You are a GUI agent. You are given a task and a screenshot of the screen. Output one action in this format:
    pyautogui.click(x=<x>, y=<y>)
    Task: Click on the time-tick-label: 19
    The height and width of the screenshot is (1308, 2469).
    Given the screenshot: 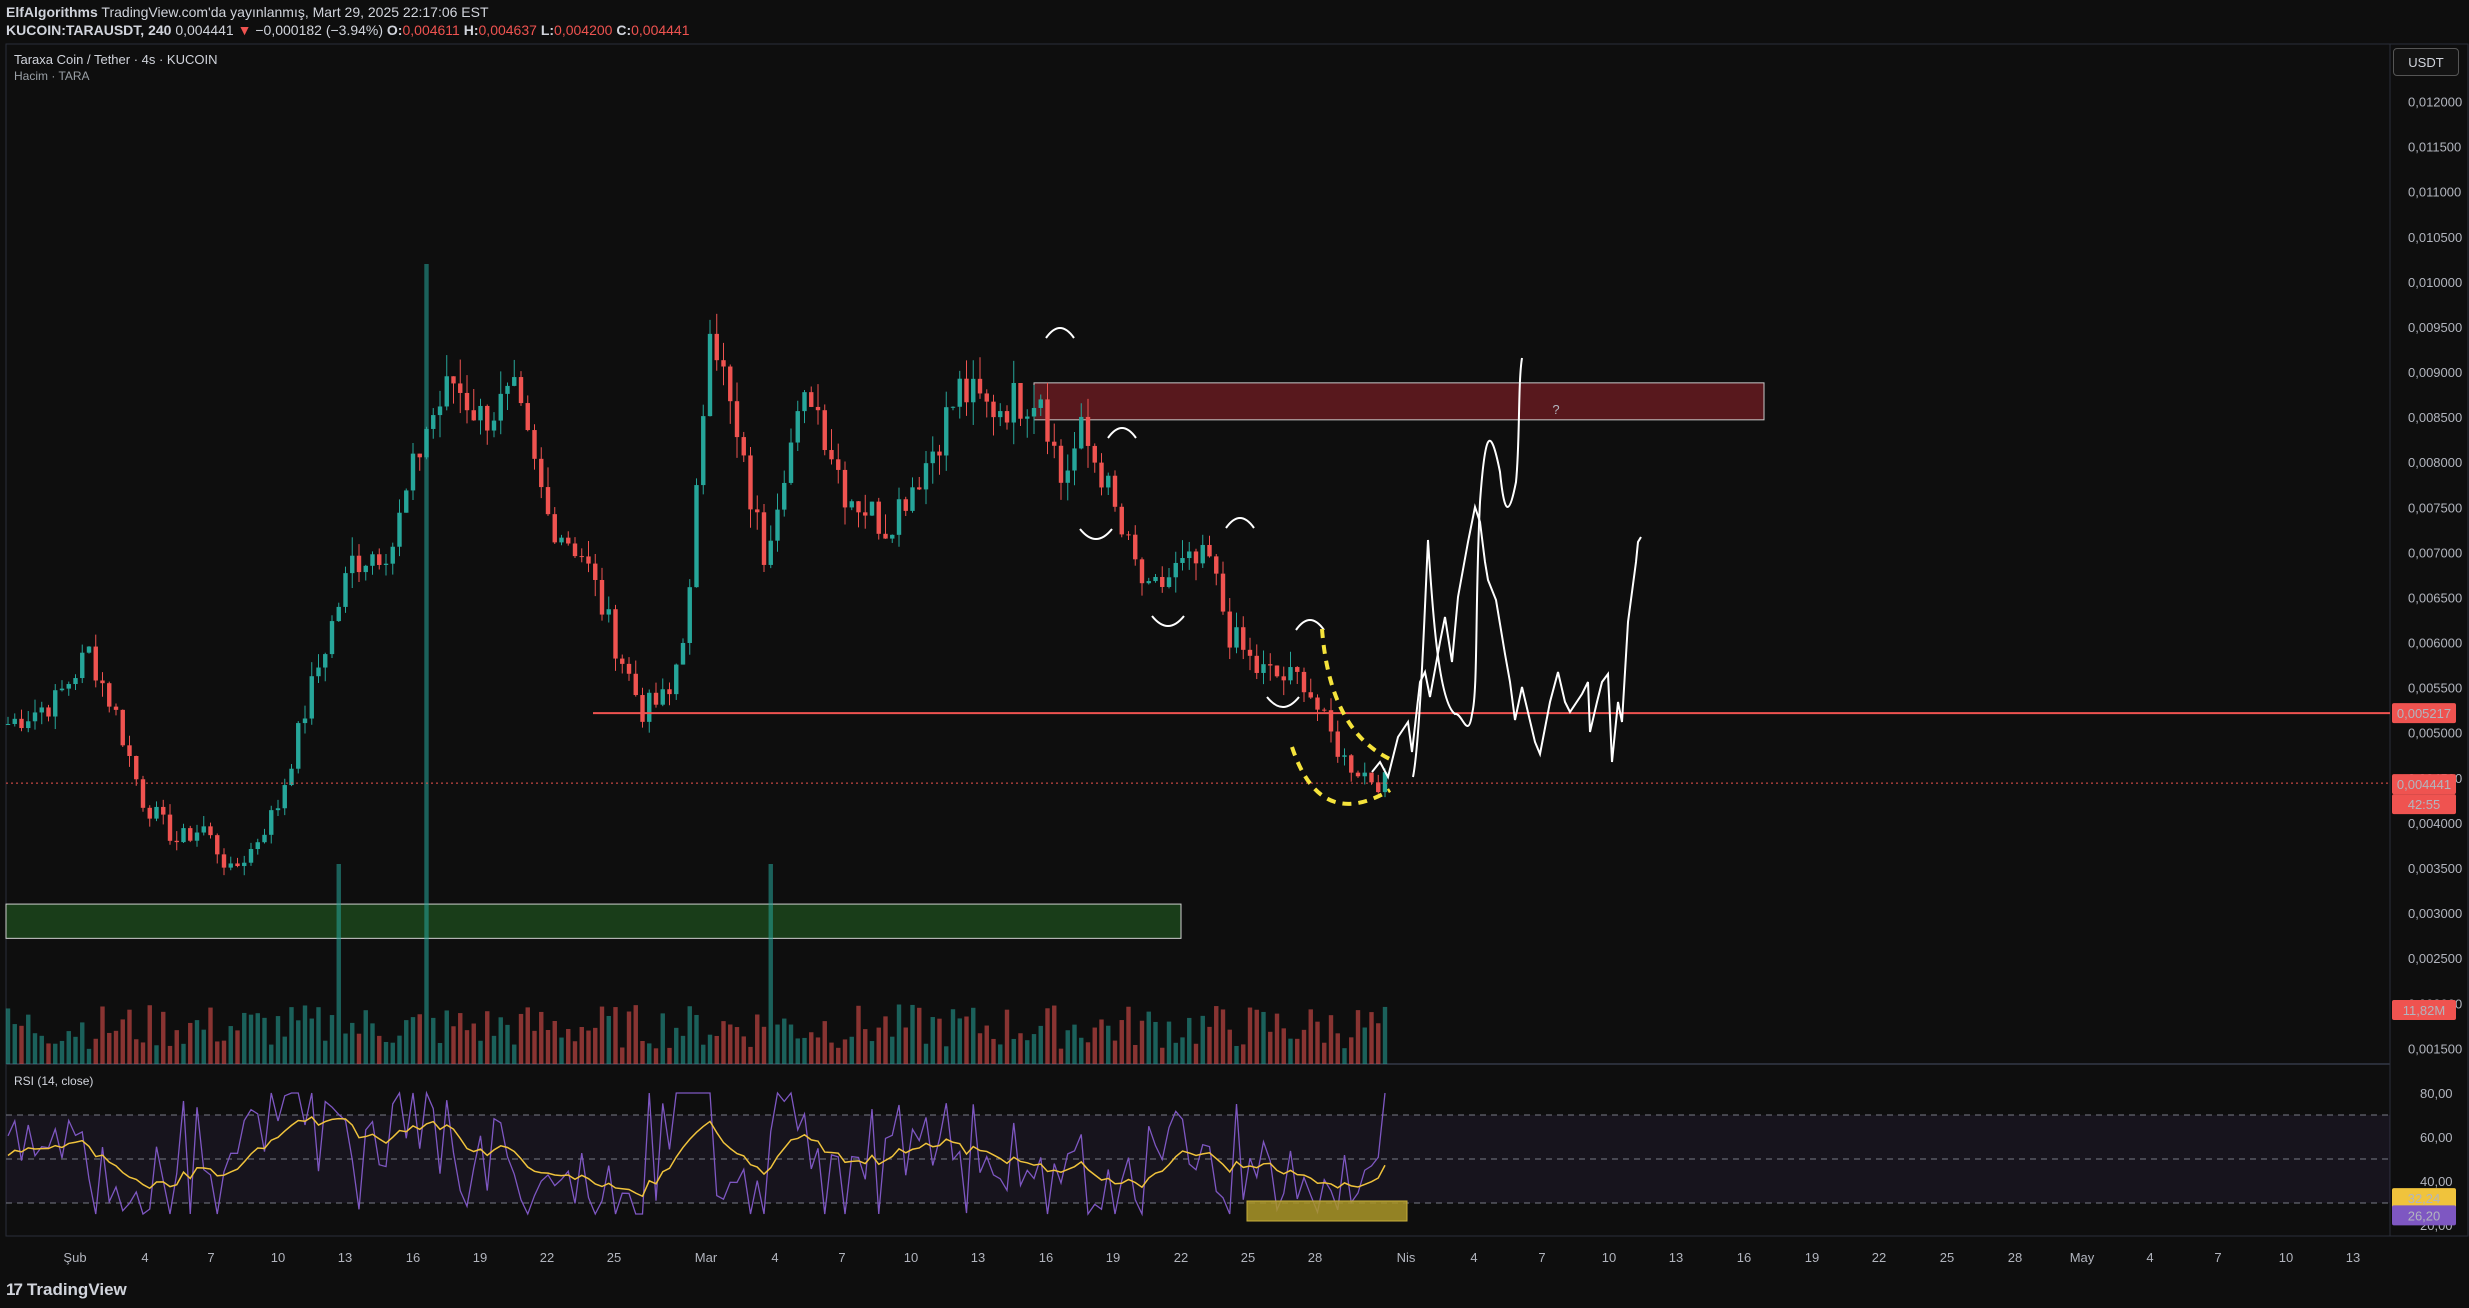 What is the action you would take?
    pyautogui.click(x=1113, y=1257)
    